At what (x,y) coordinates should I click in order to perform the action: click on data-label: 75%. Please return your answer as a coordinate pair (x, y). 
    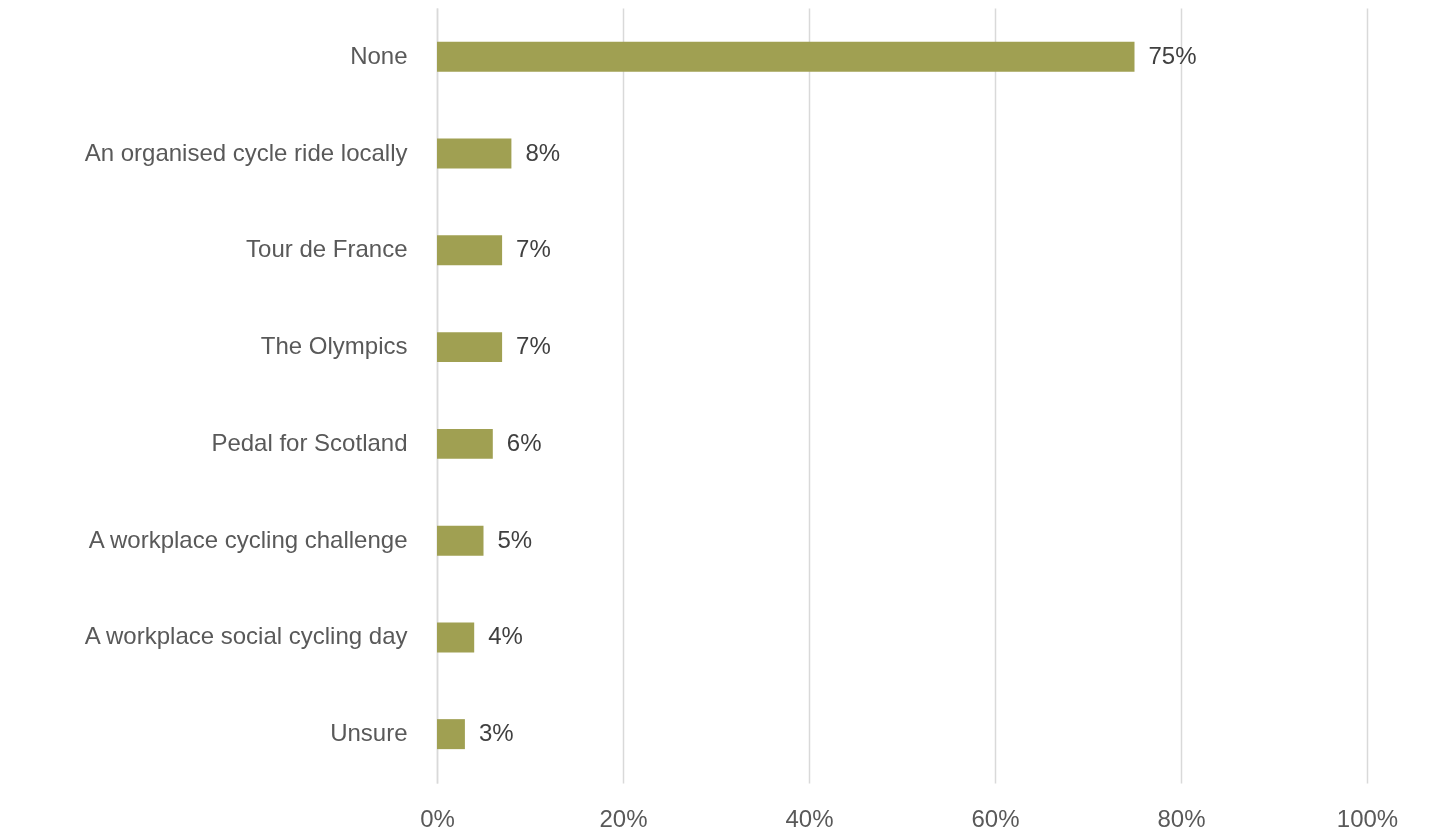
    Looking at the image, I should click on (1172, 55).